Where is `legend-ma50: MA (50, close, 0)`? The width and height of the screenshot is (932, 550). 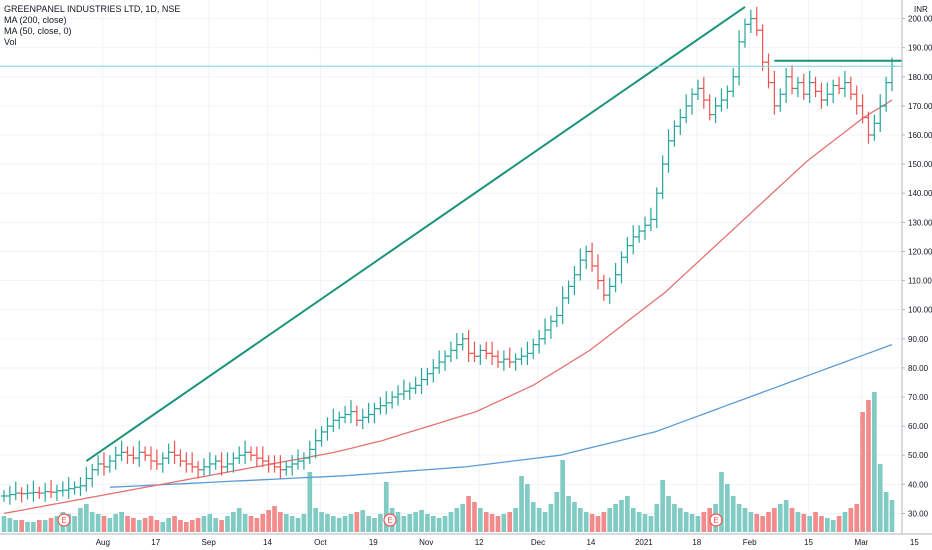 legend-ma50: MA (50, close, 0) is located at coordinates (38, 31).